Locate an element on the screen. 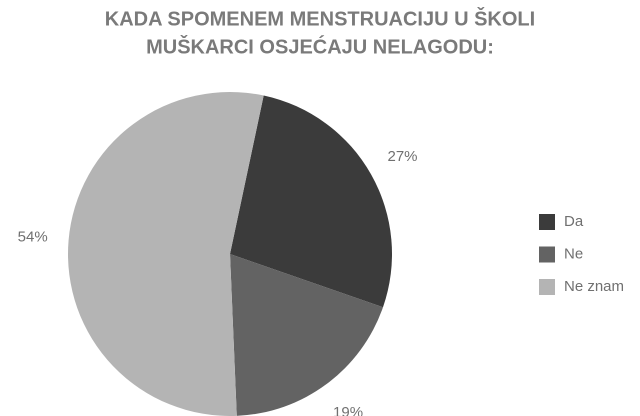  data-label: 27% is located at coordinates (402, 156).